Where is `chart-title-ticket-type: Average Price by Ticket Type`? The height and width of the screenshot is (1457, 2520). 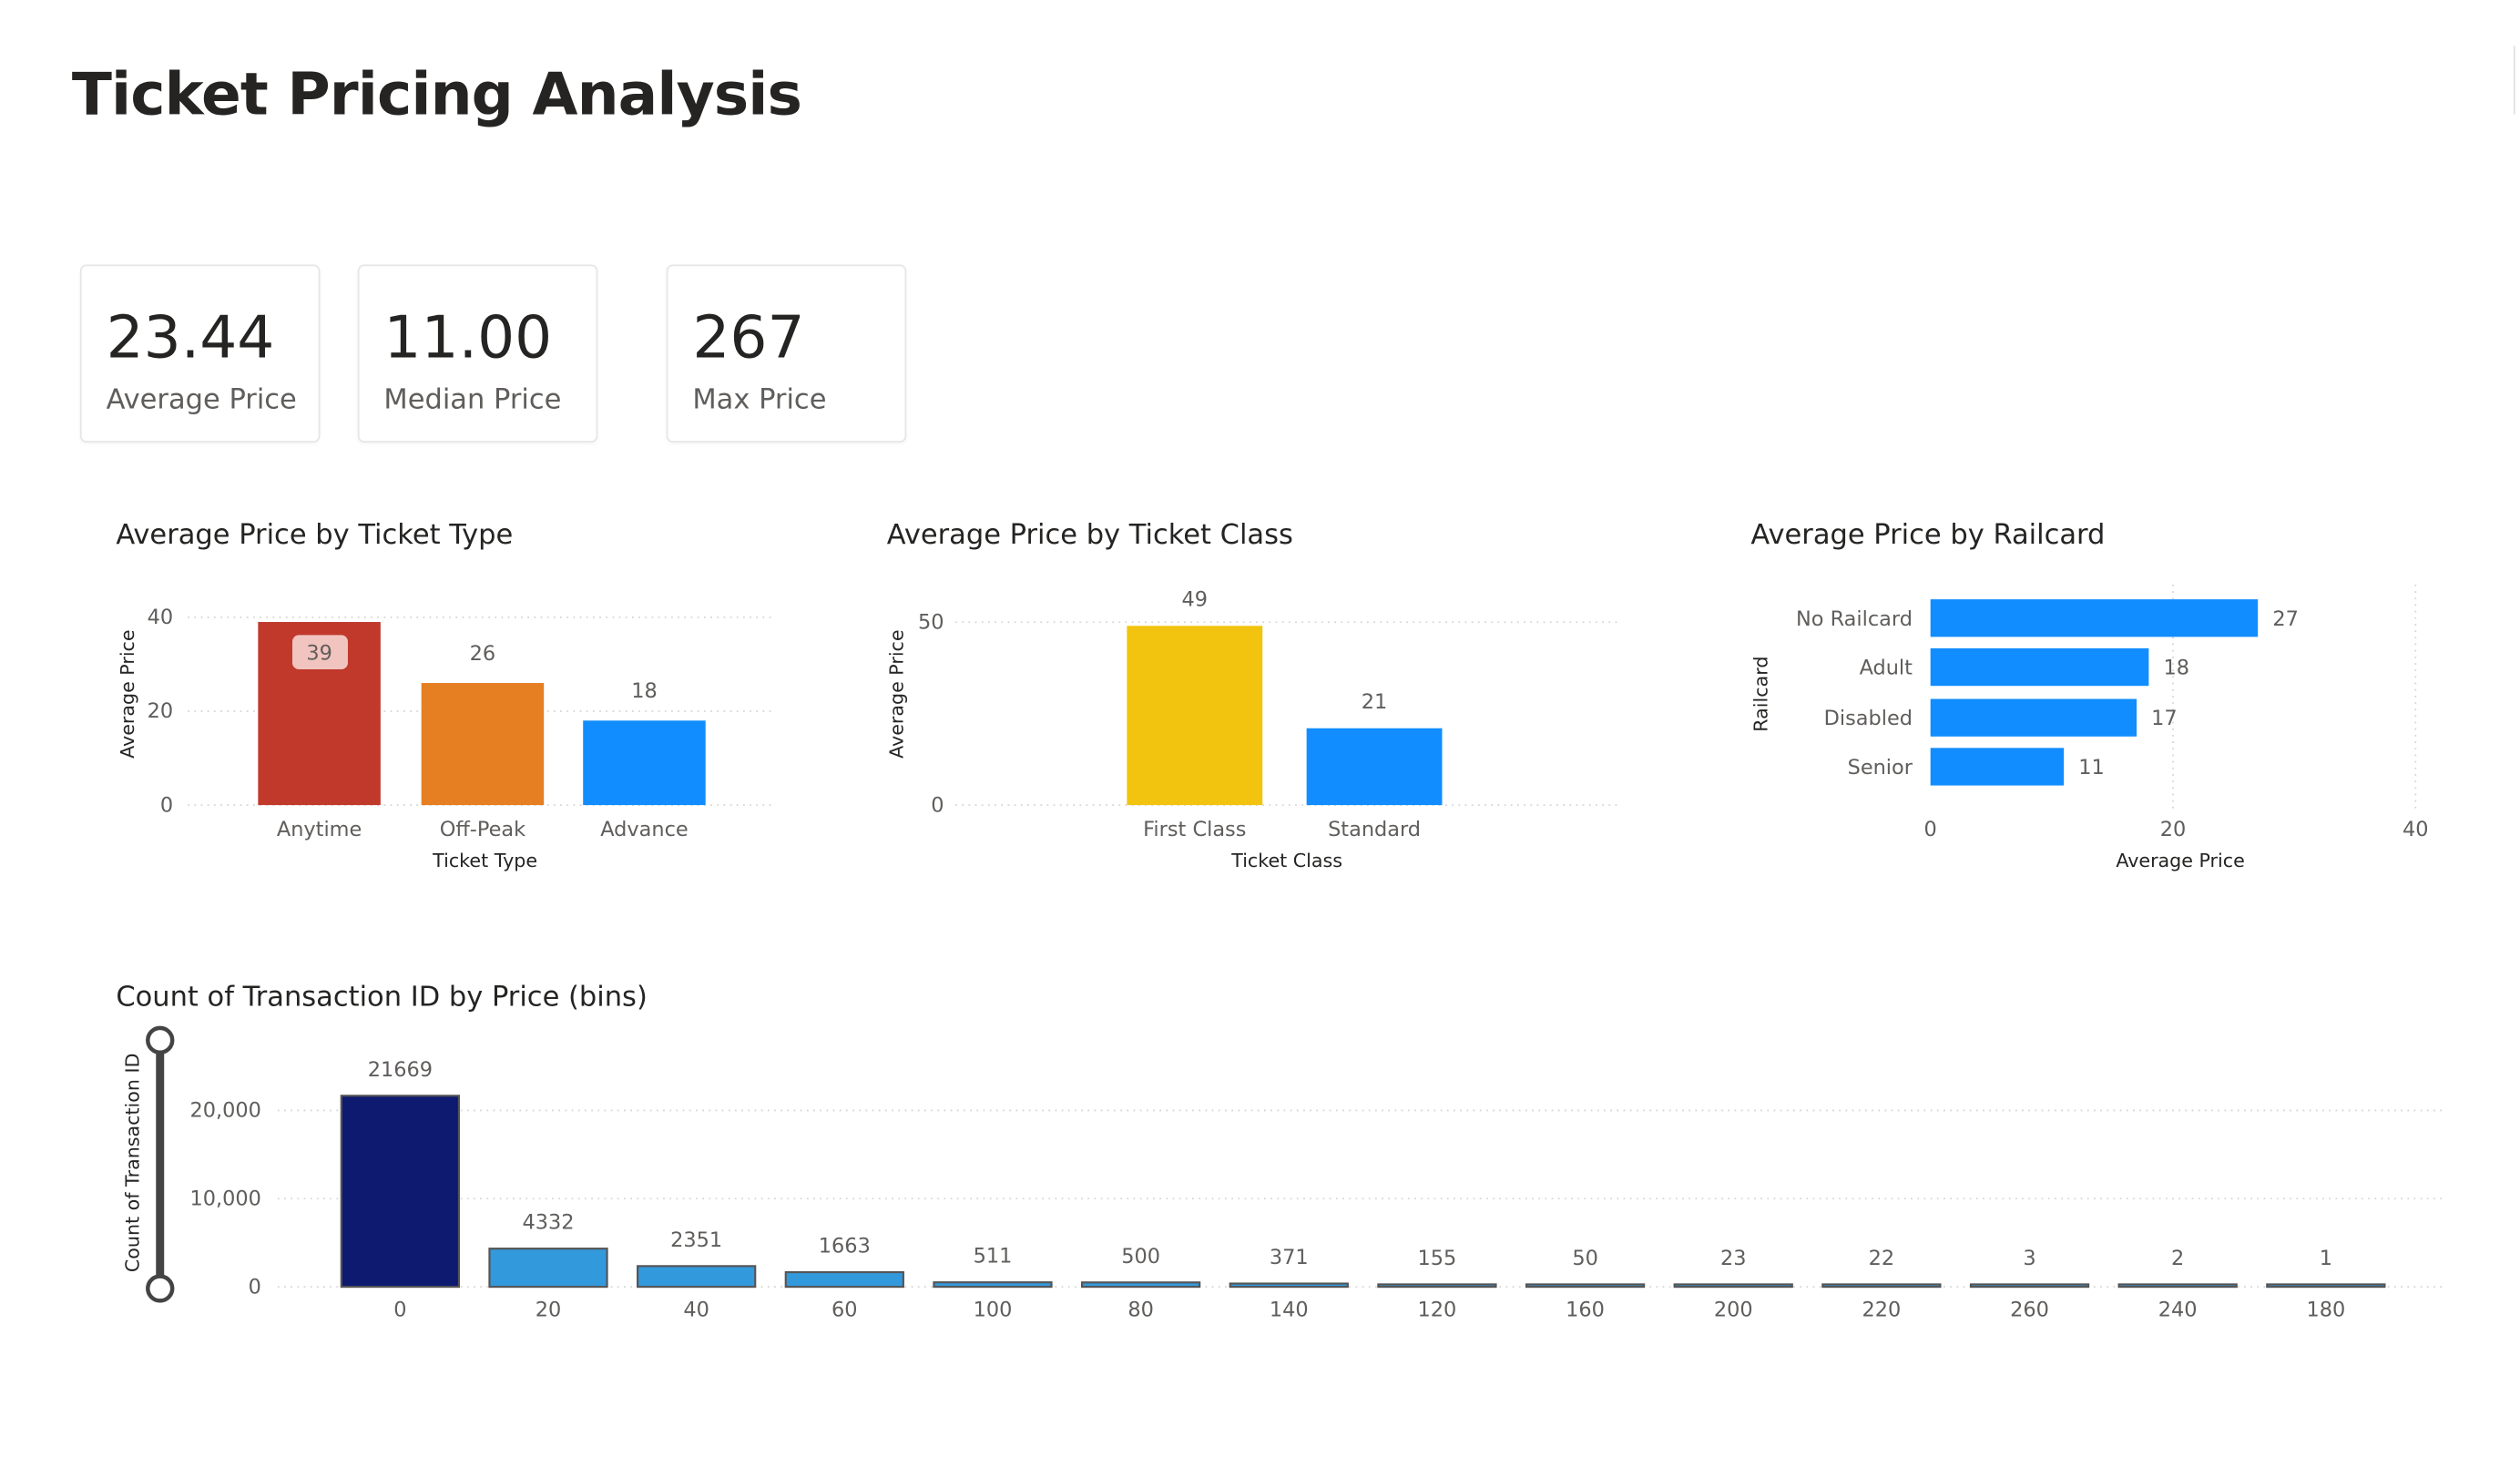 chart-title-ticket-type: Average Price by Ticket Type is located at coordinates (315, 536).